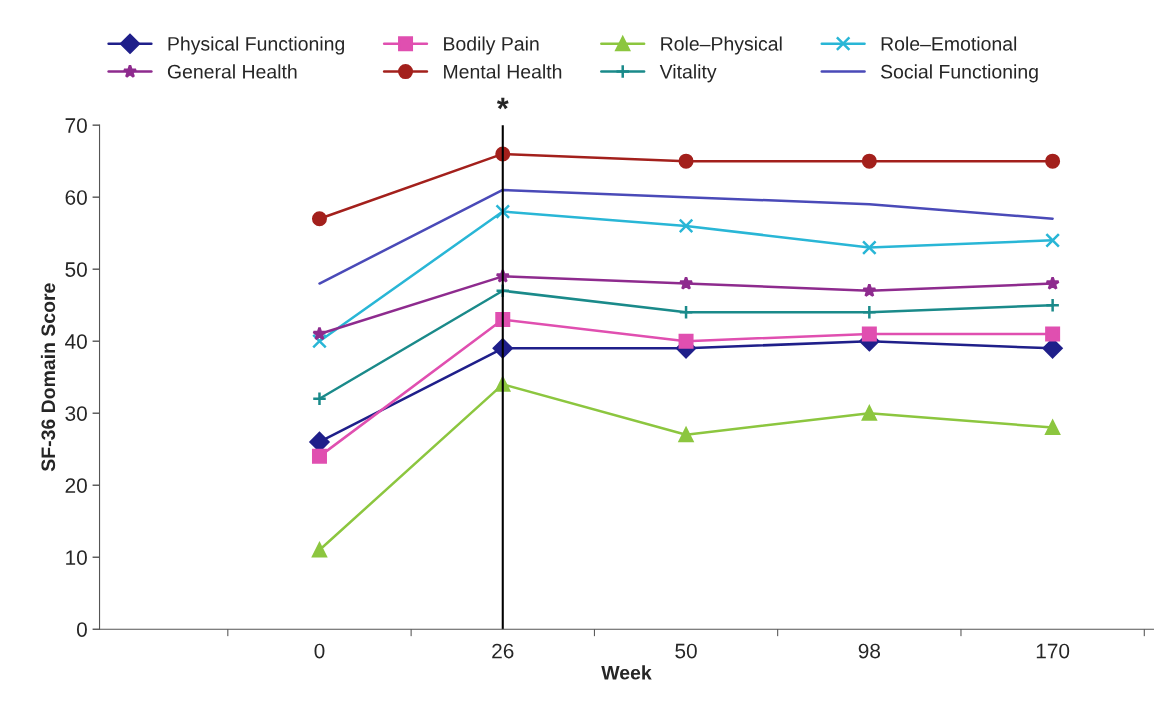 The image size is (1171, 715). Describe the element at coordinates (503, 651) in the screenshot. I see `x-tick-label: 26` at that location.